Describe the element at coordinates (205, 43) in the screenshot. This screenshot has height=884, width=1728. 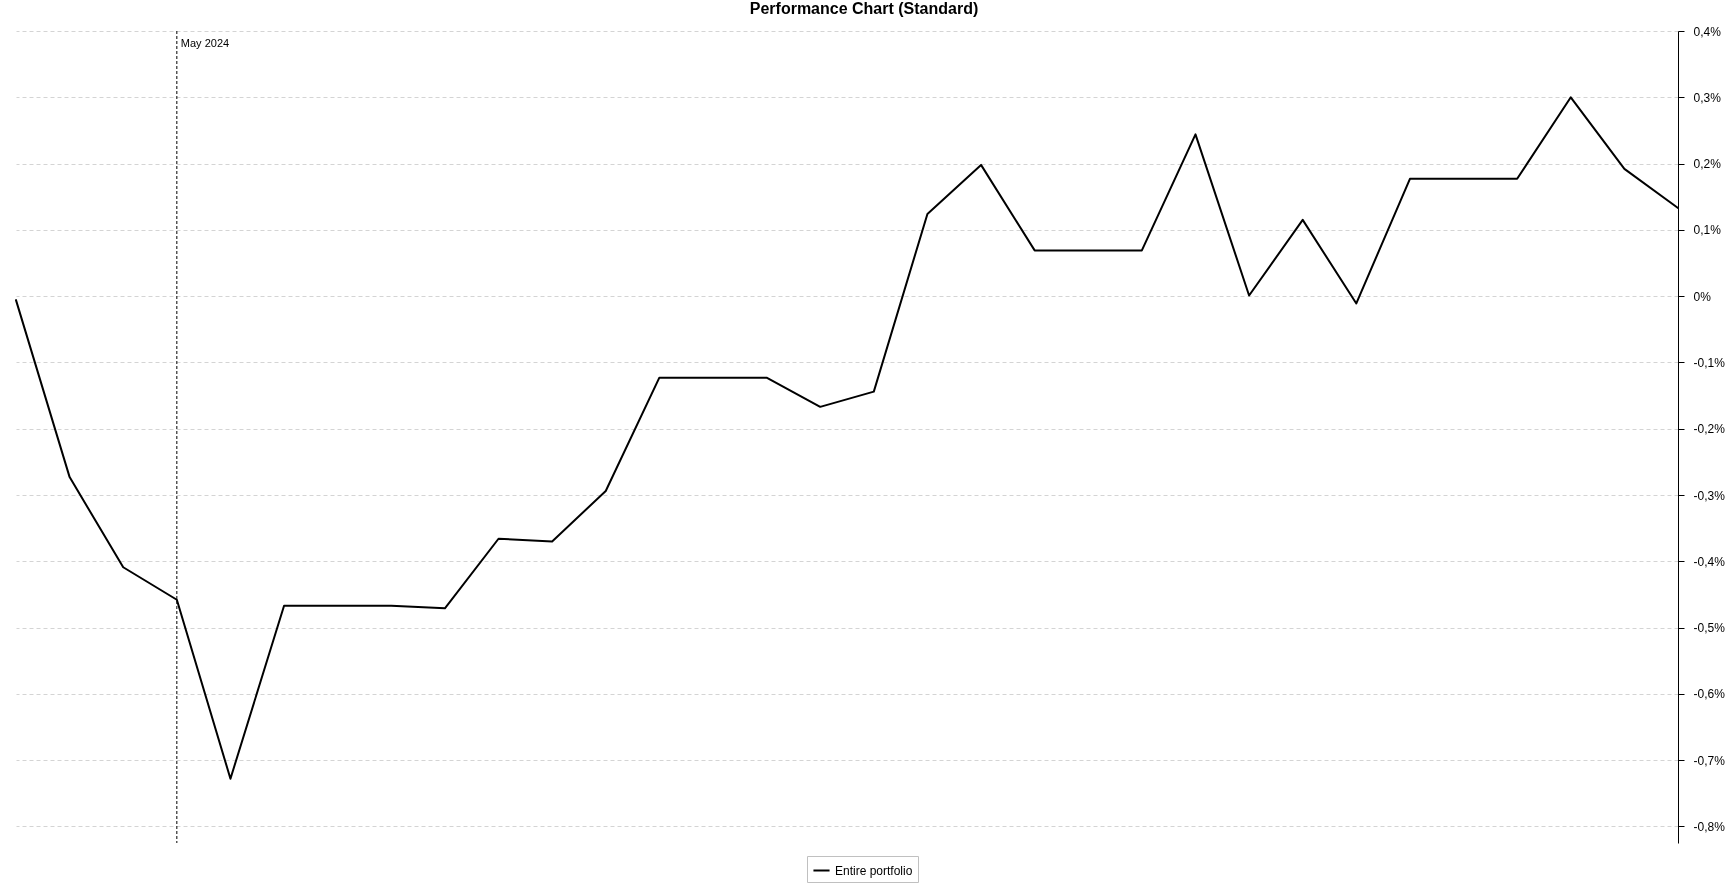
I see `annotation: May 2024` at that location.